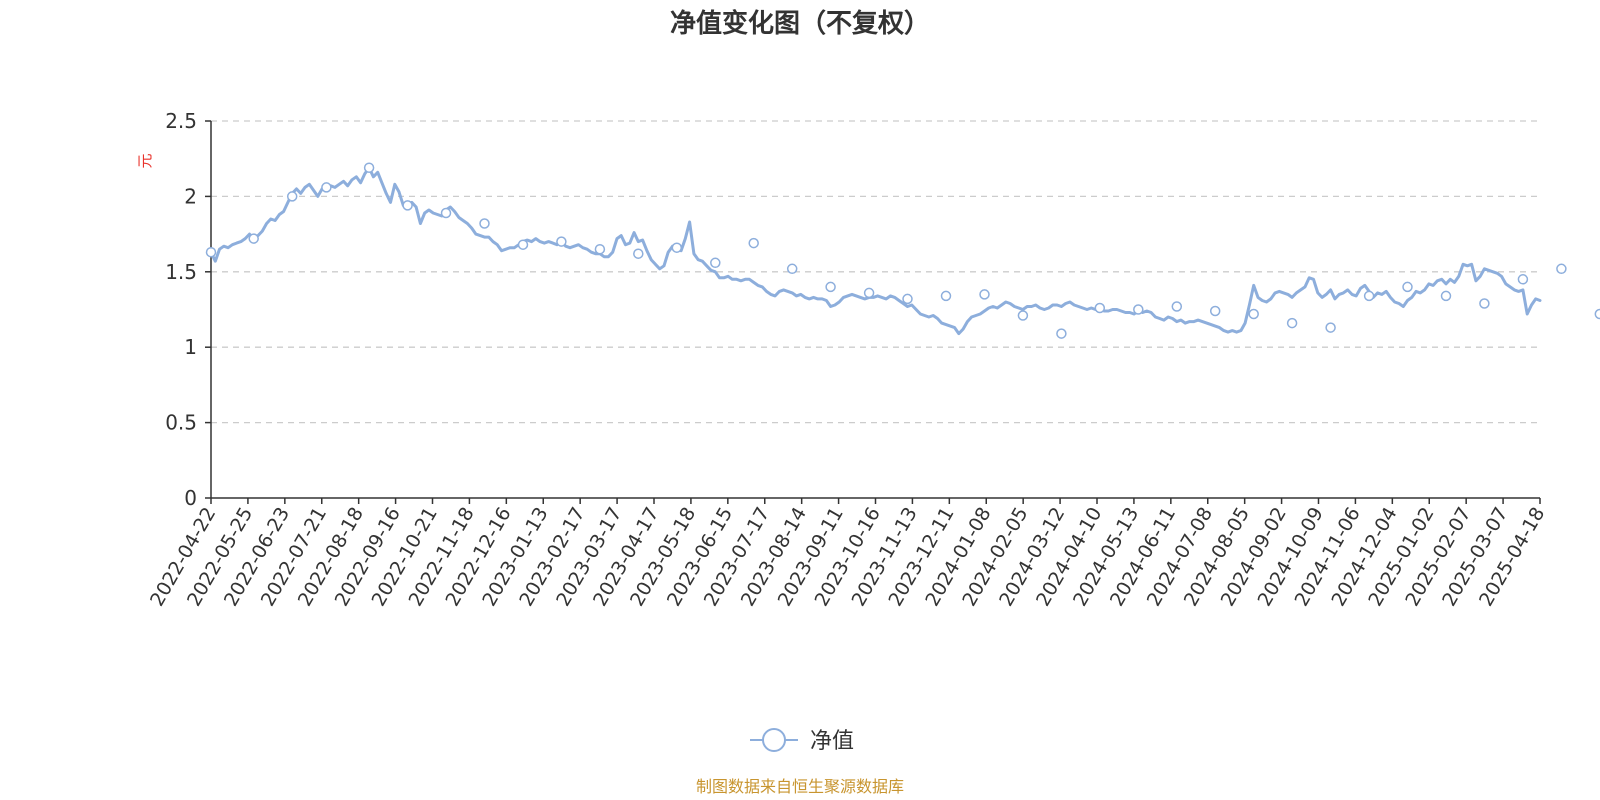  What do you see at coordinates (190, 196) in the screenshot?
I see `y-tick-label: 2` at bounding box center [190, 196].